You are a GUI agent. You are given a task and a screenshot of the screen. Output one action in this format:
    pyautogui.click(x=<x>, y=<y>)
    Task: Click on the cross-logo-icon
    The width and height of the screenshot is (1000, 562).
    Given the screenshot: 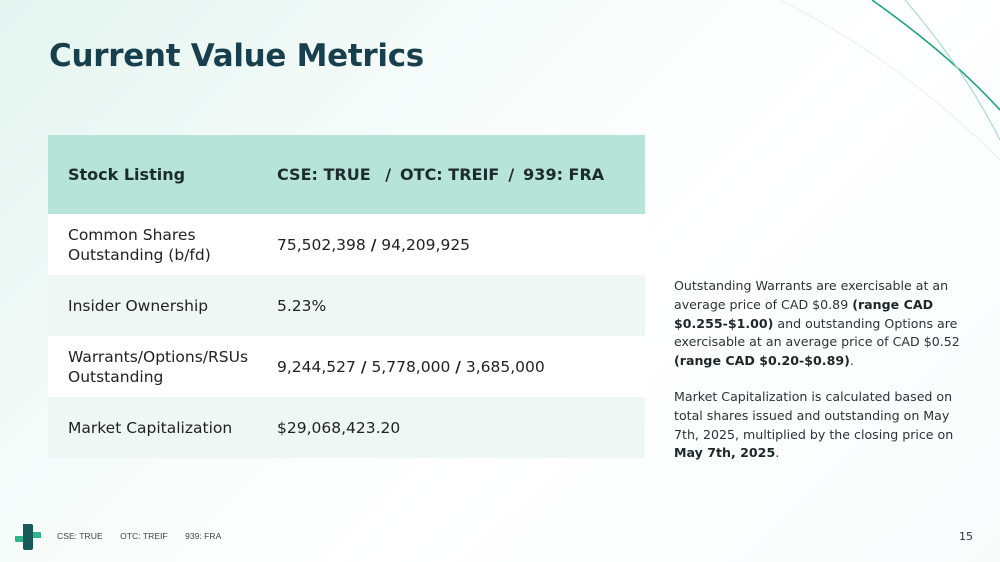 What is the action you would take?
    pyautogui.click(x=28, y=537)
    